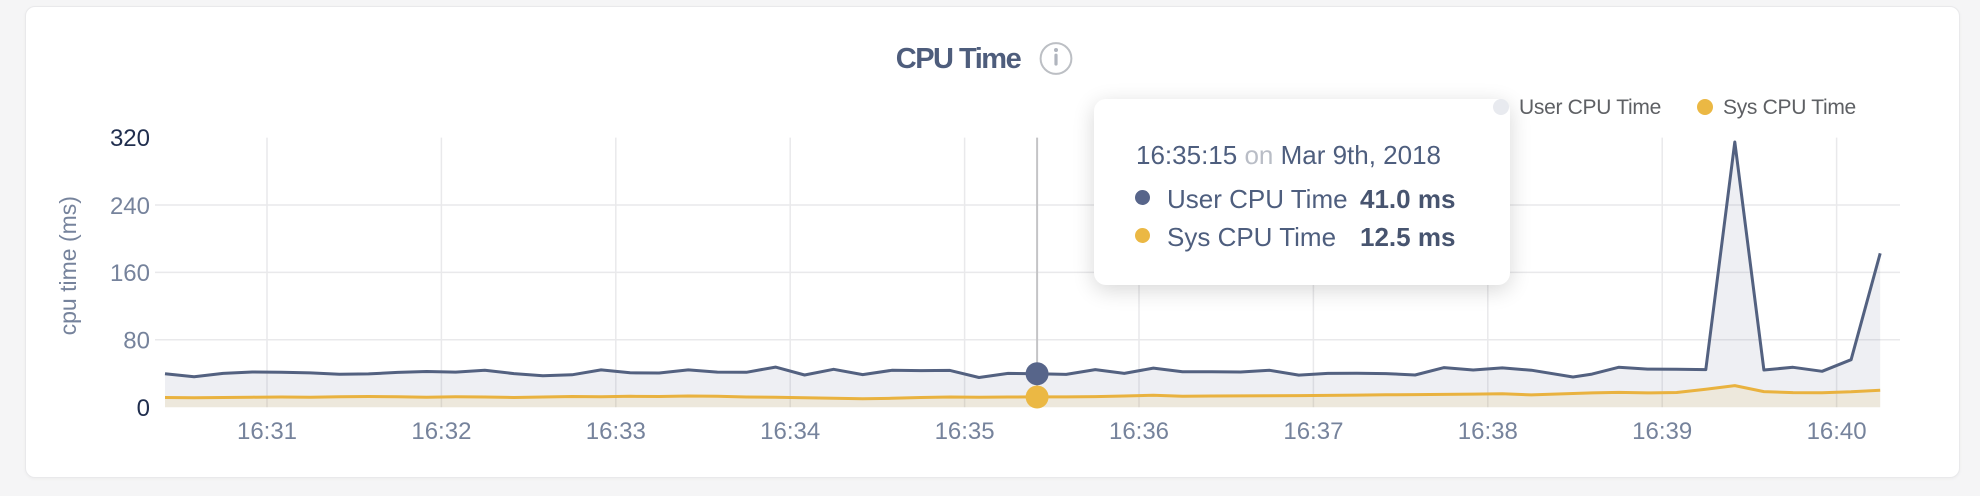  What do you see at coordinates (1662, 431) in the screenshot?
I see `svg-text: 16:39` at bounding box center [1662, 431].